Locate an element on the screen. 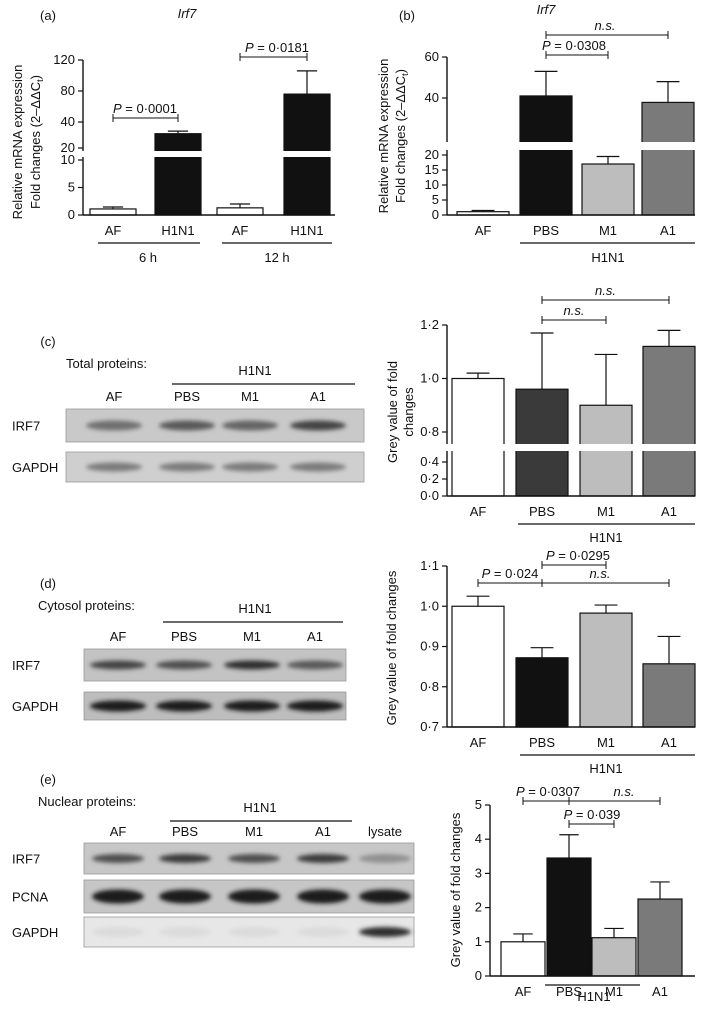 This screenshot has height=1013, width=709. y-tick-label: 1 is located at coordinates (478, 941).